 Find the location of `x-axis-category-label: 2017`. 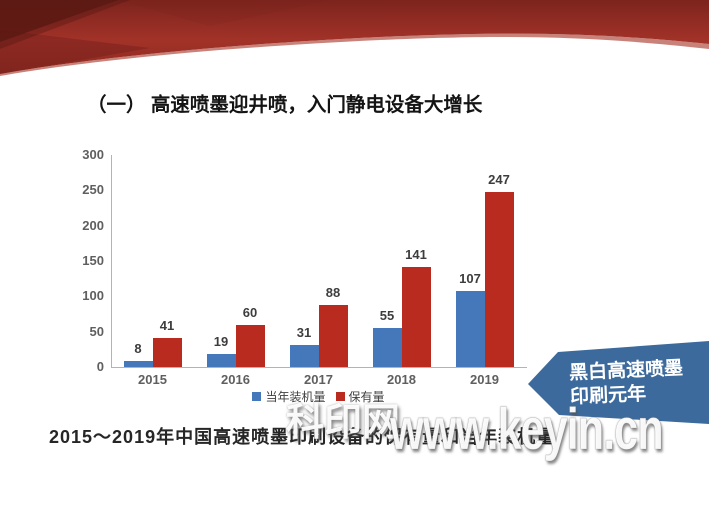

x-axis-category-label: 2017 is located at coordinates (318, 379).